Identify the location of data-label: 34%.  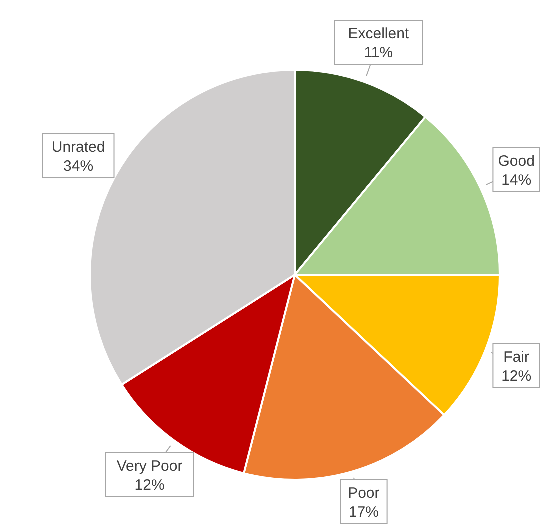
(79, 167).